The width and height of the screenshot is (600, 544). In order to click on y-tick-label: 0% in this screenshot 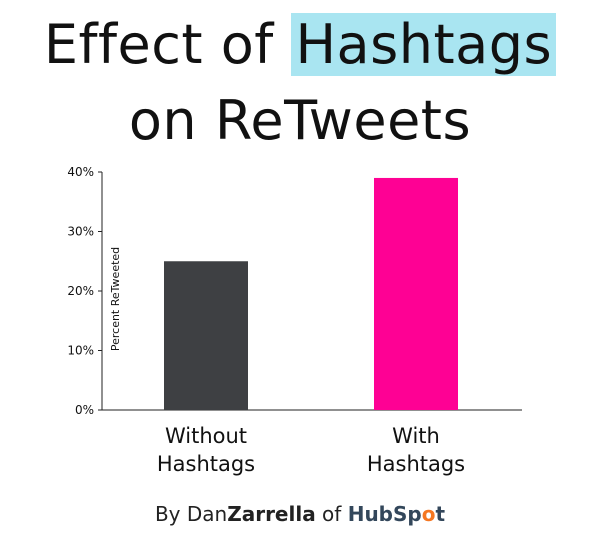, I will do `click(84, 410)`.